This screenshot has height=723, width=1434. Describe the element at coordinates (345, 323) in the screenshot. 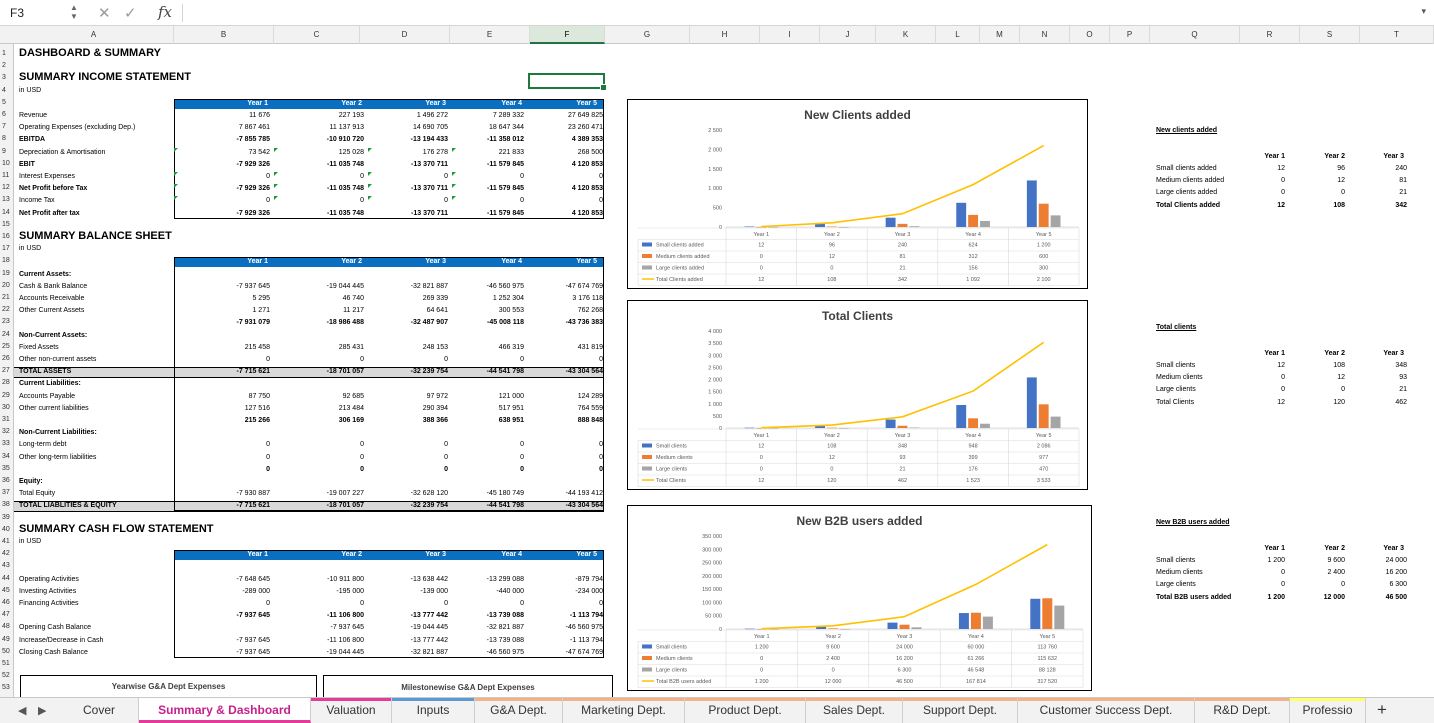

I see `value-cell: -18 986 488` at that location.